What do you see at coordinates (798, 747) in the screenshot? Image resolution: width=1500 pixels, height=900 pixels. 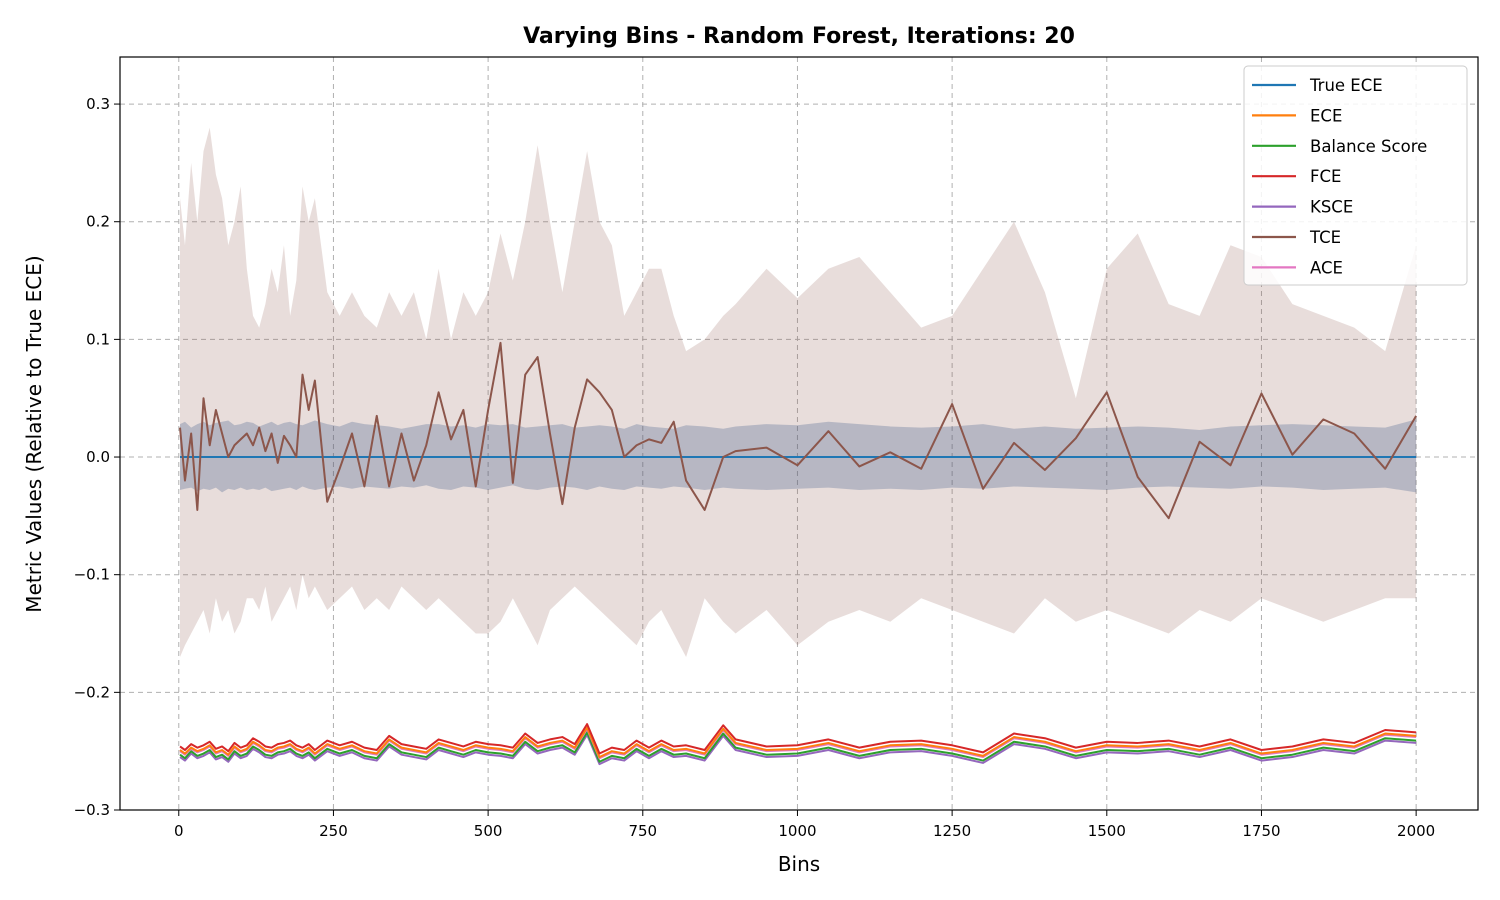 I see `series-line-balance-score` at bounding box center [798, 747].